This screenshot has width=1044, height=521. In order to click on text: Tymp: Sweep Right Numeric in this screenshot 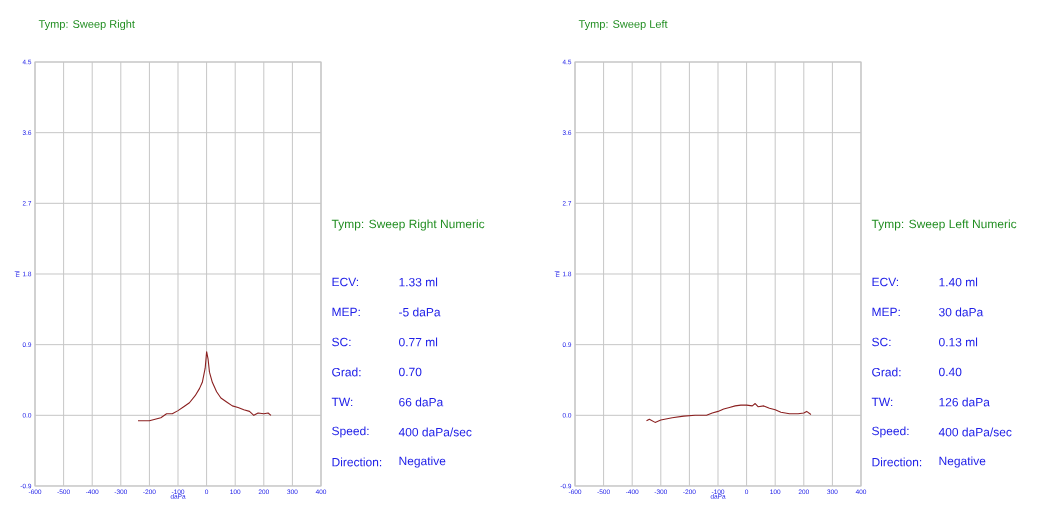, I will do `click(408, 225)`.